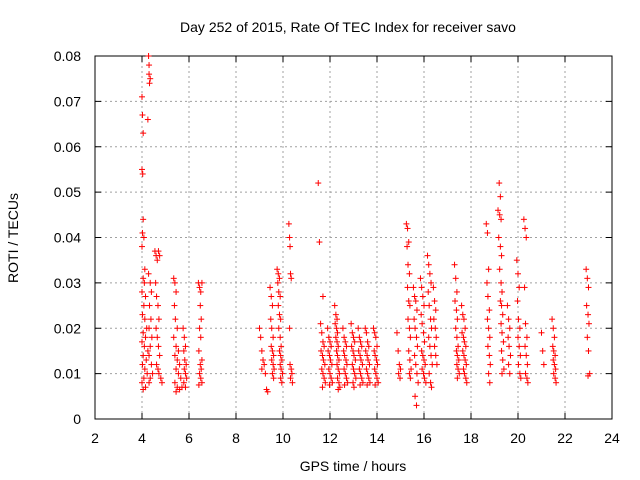 The image size is (640, 480). Describe the element at coordinates (95, 438) in the screenshot. I see `x-tick-label: 2` at that location.